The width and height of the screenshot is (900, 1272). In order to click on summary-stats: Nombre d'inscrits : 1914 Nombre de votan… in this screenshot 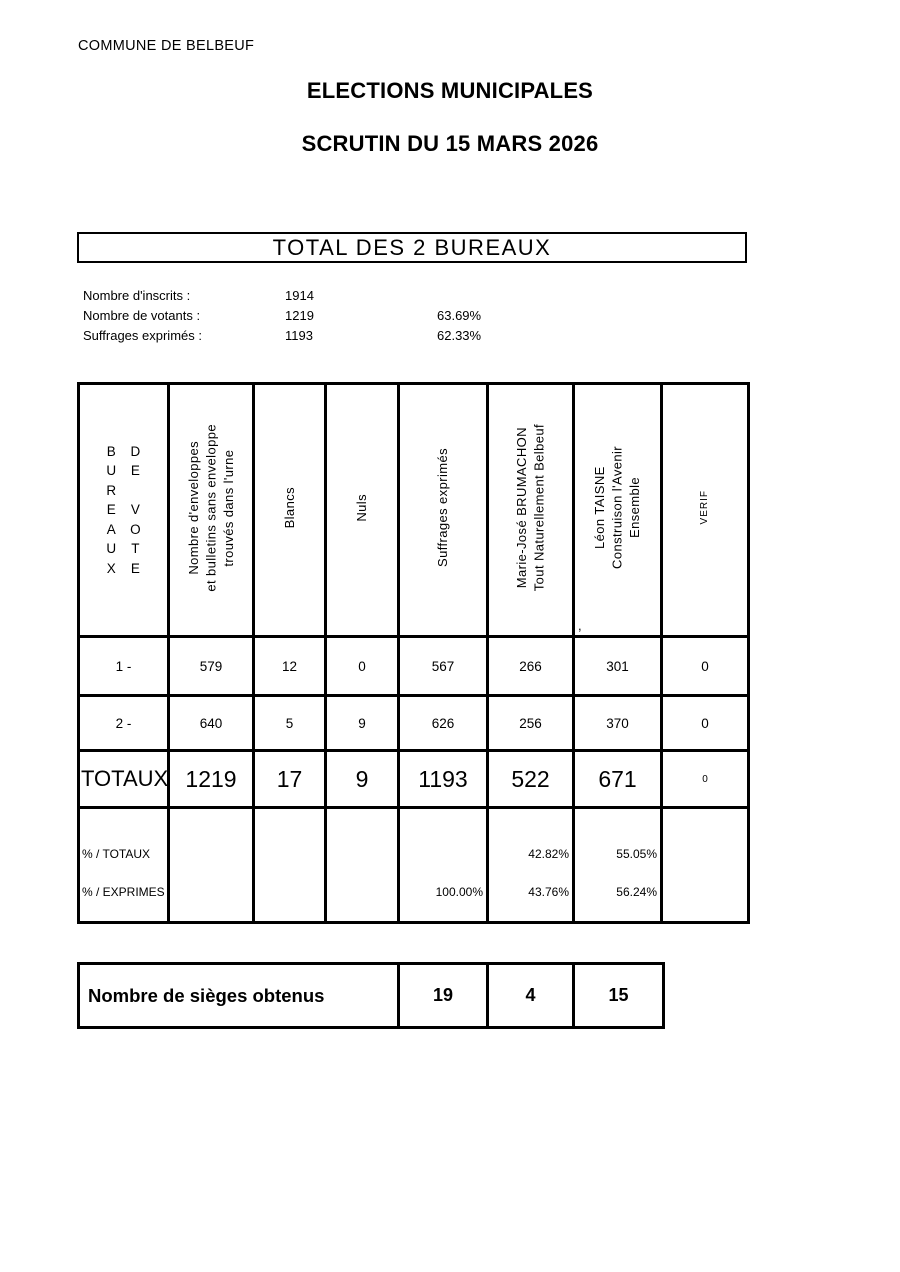, I will do `click(333, 315)`.